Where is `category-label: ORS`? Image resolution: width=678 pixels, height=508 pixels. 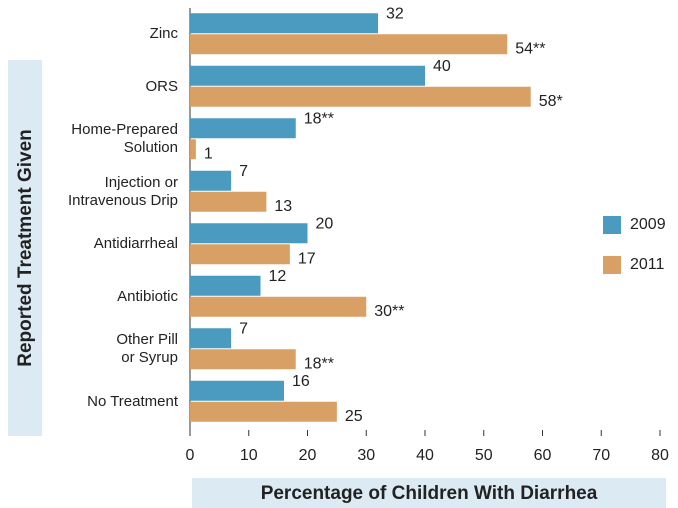 category-label: ORS is located at coordinates (161, 86).